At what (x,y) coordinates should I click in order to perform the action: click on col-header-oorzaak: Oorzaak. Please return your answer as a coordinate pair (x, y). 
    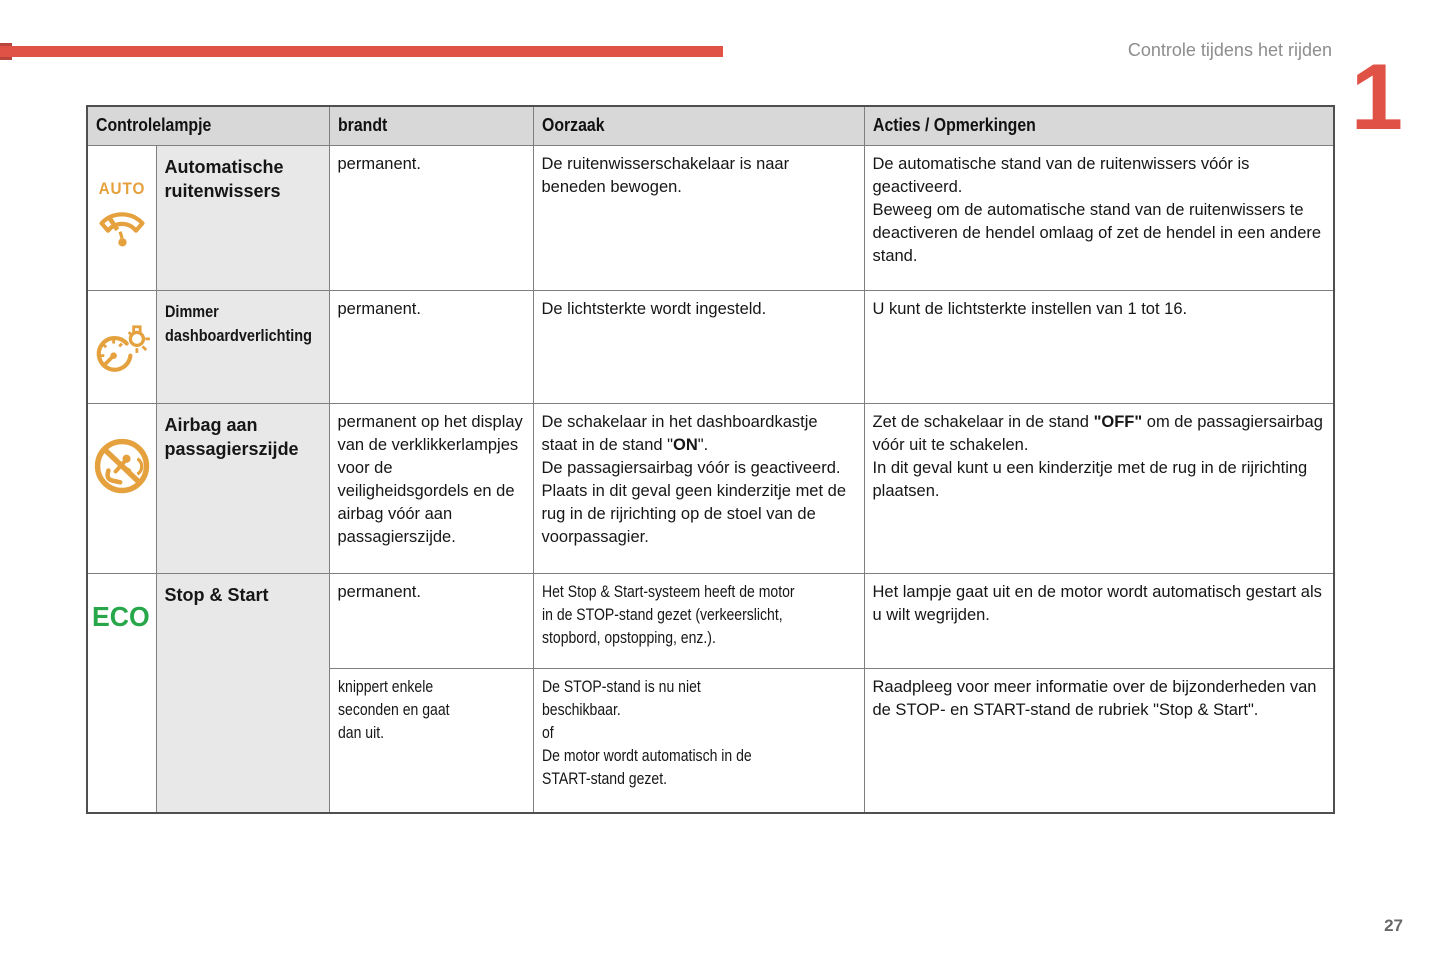
    Looking at the image, I should click on (698, 125).